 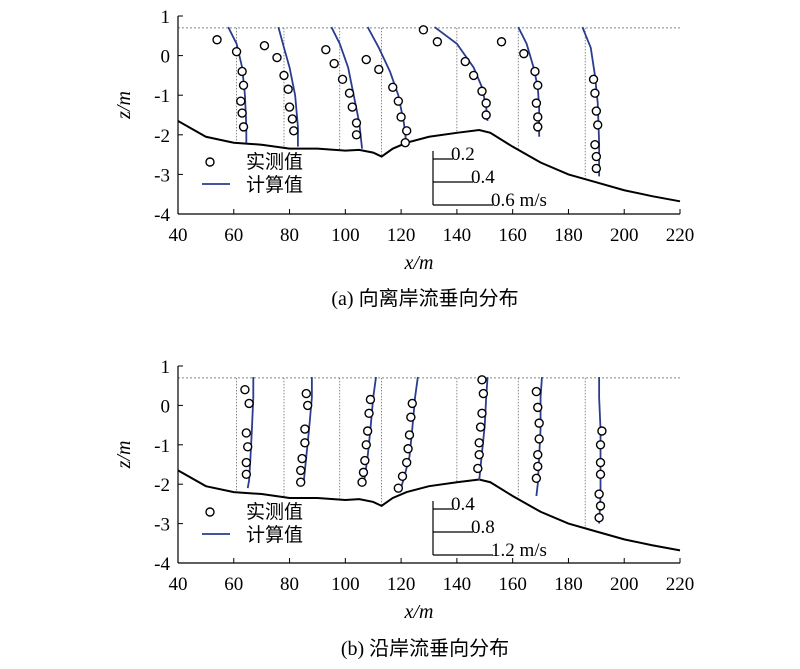 What do you see at coordinates (274, 162) in the screenshot?
I see `legend-measured-label: 实测值` at bounding box center [274, 162].